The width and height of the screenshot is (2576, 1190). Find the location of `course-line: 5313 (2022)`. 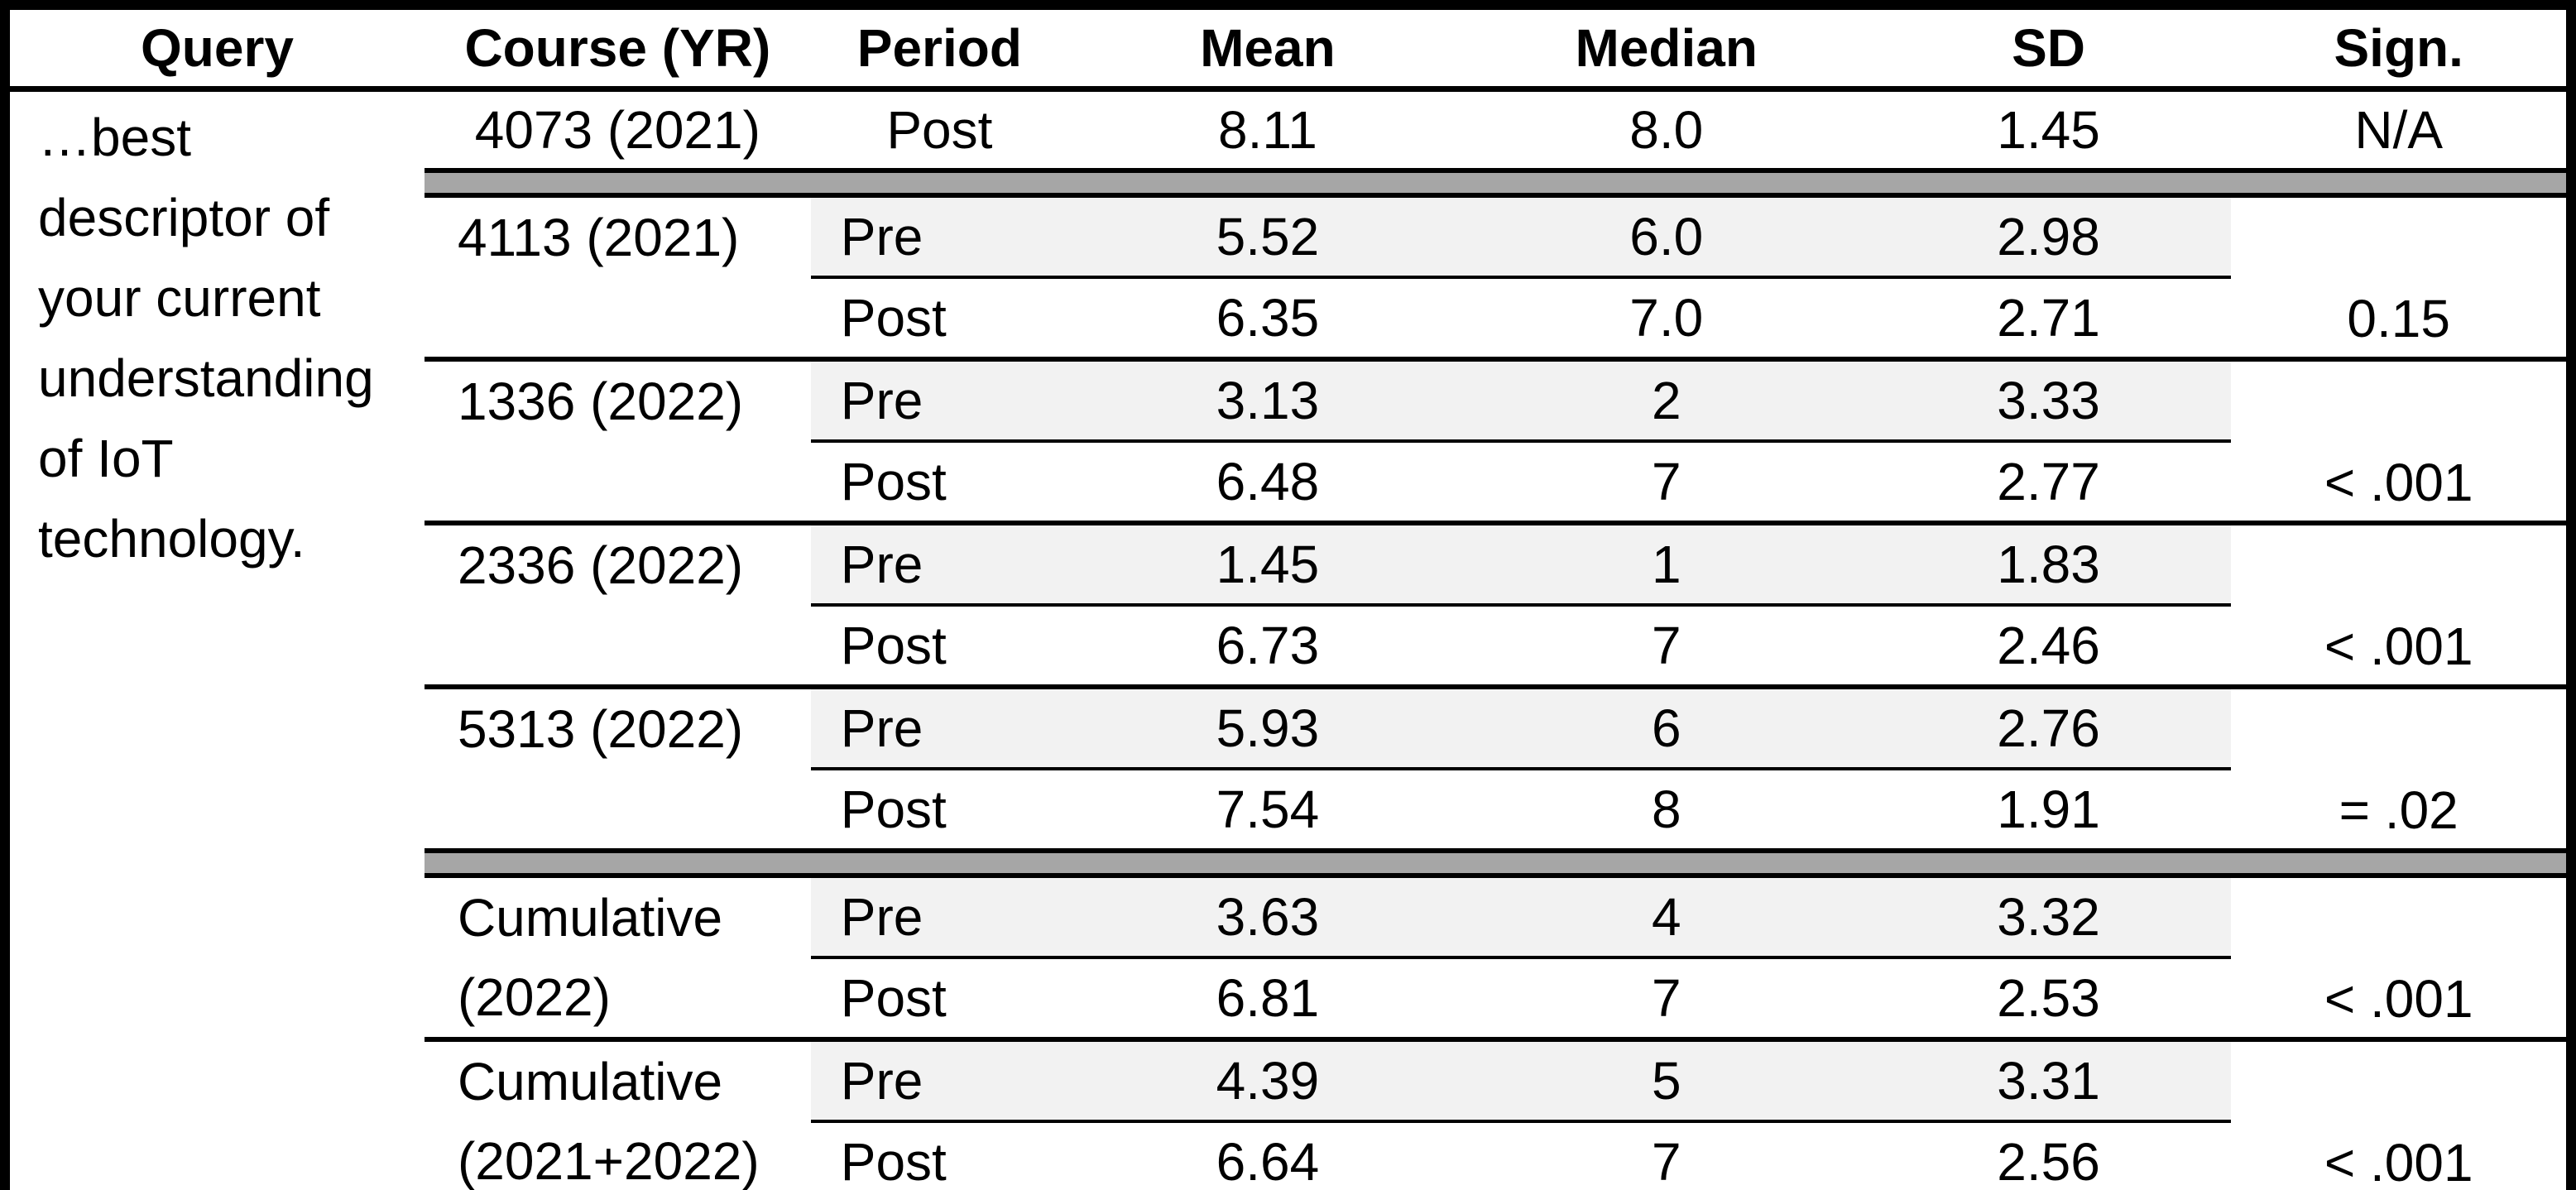

course-line: 5313 (2022) is located at coordinates (601, 729).